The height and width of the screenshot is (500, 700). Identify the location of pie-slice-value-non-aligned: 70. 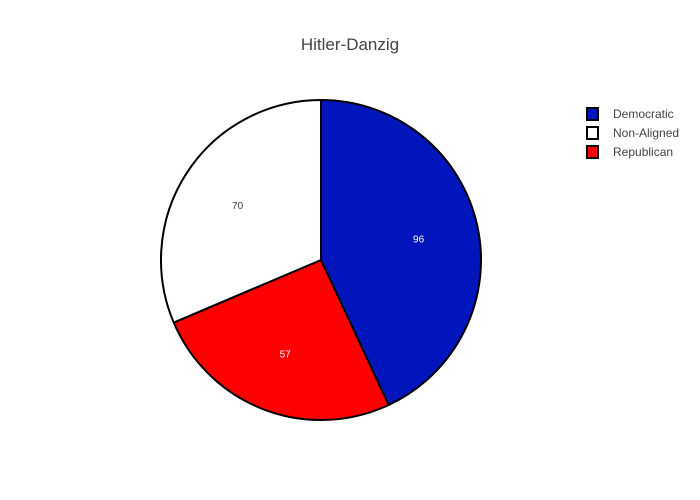
(238, 206).